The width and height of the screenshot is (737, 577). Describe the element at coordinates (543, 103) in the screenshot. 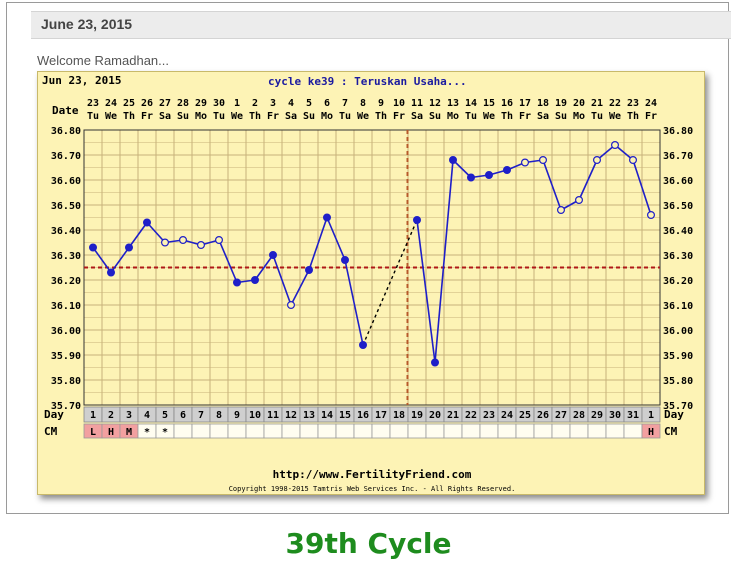

I see `date-label: 18` at that location.